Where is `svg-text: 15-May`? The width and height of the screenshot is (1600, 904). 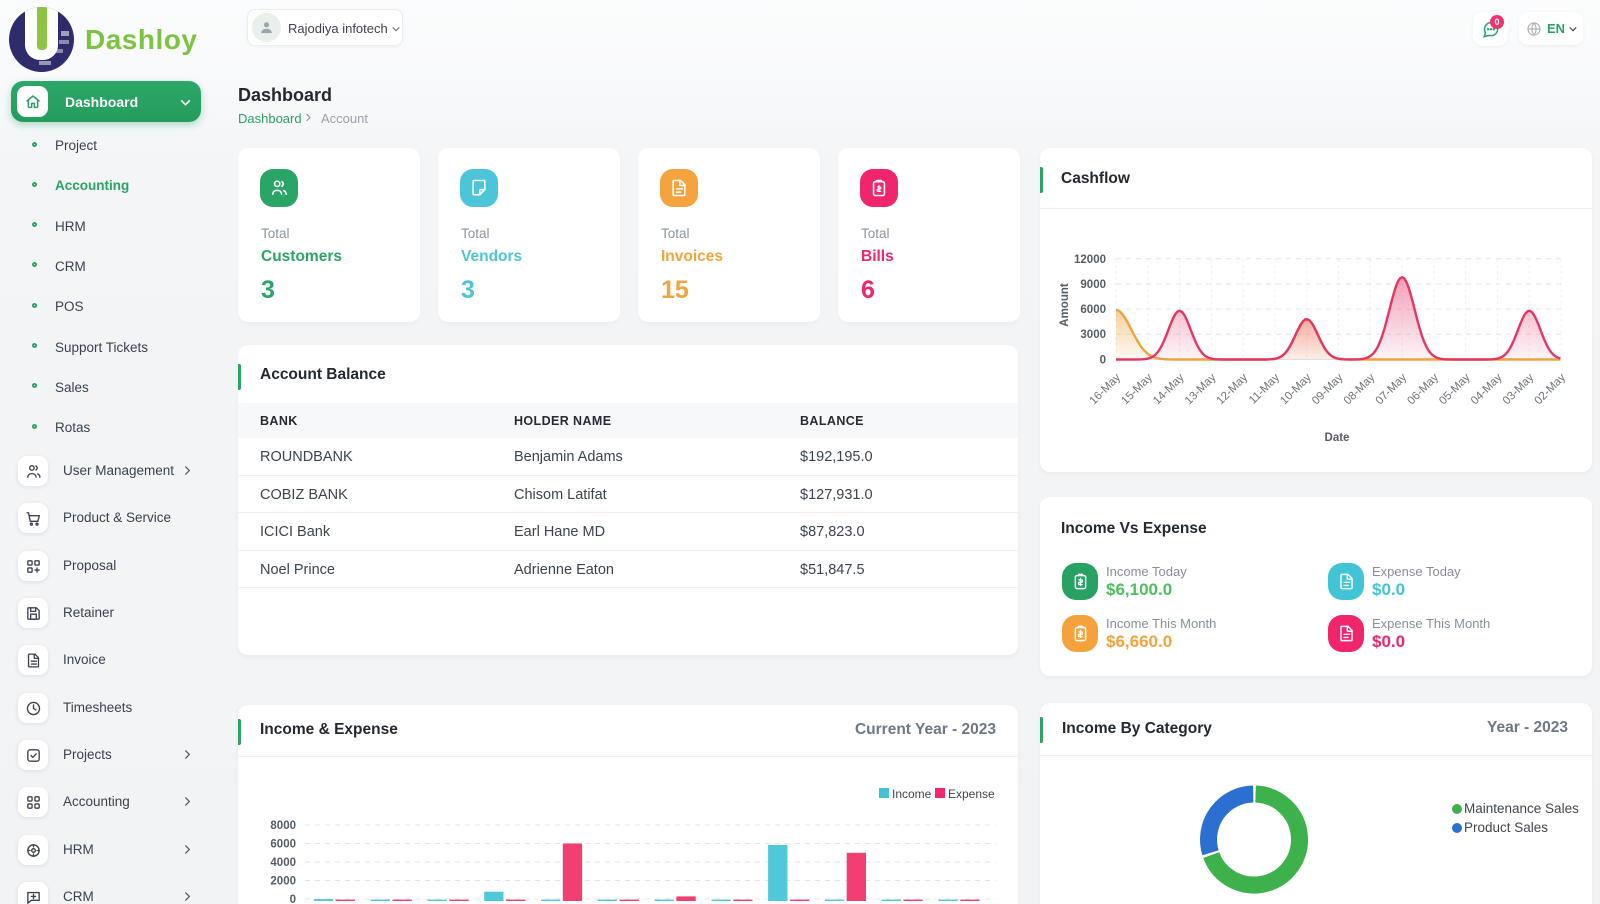 svg-text: 15-May is located at coordinates (1137, 389).